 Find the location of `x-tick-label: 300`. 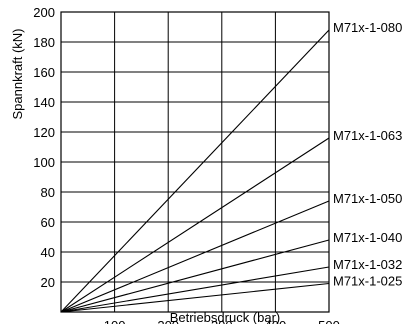

x-tick-label: 300 is located at coordinates (222, 321).